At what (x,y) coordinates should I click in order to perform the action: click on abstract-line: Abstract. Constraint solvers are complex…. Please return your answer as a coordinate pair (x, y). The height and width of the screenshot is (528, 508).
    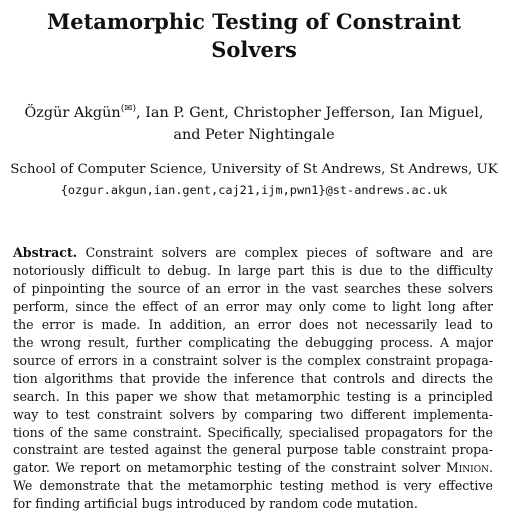
    Looking at the image, I should click on (253, 252).